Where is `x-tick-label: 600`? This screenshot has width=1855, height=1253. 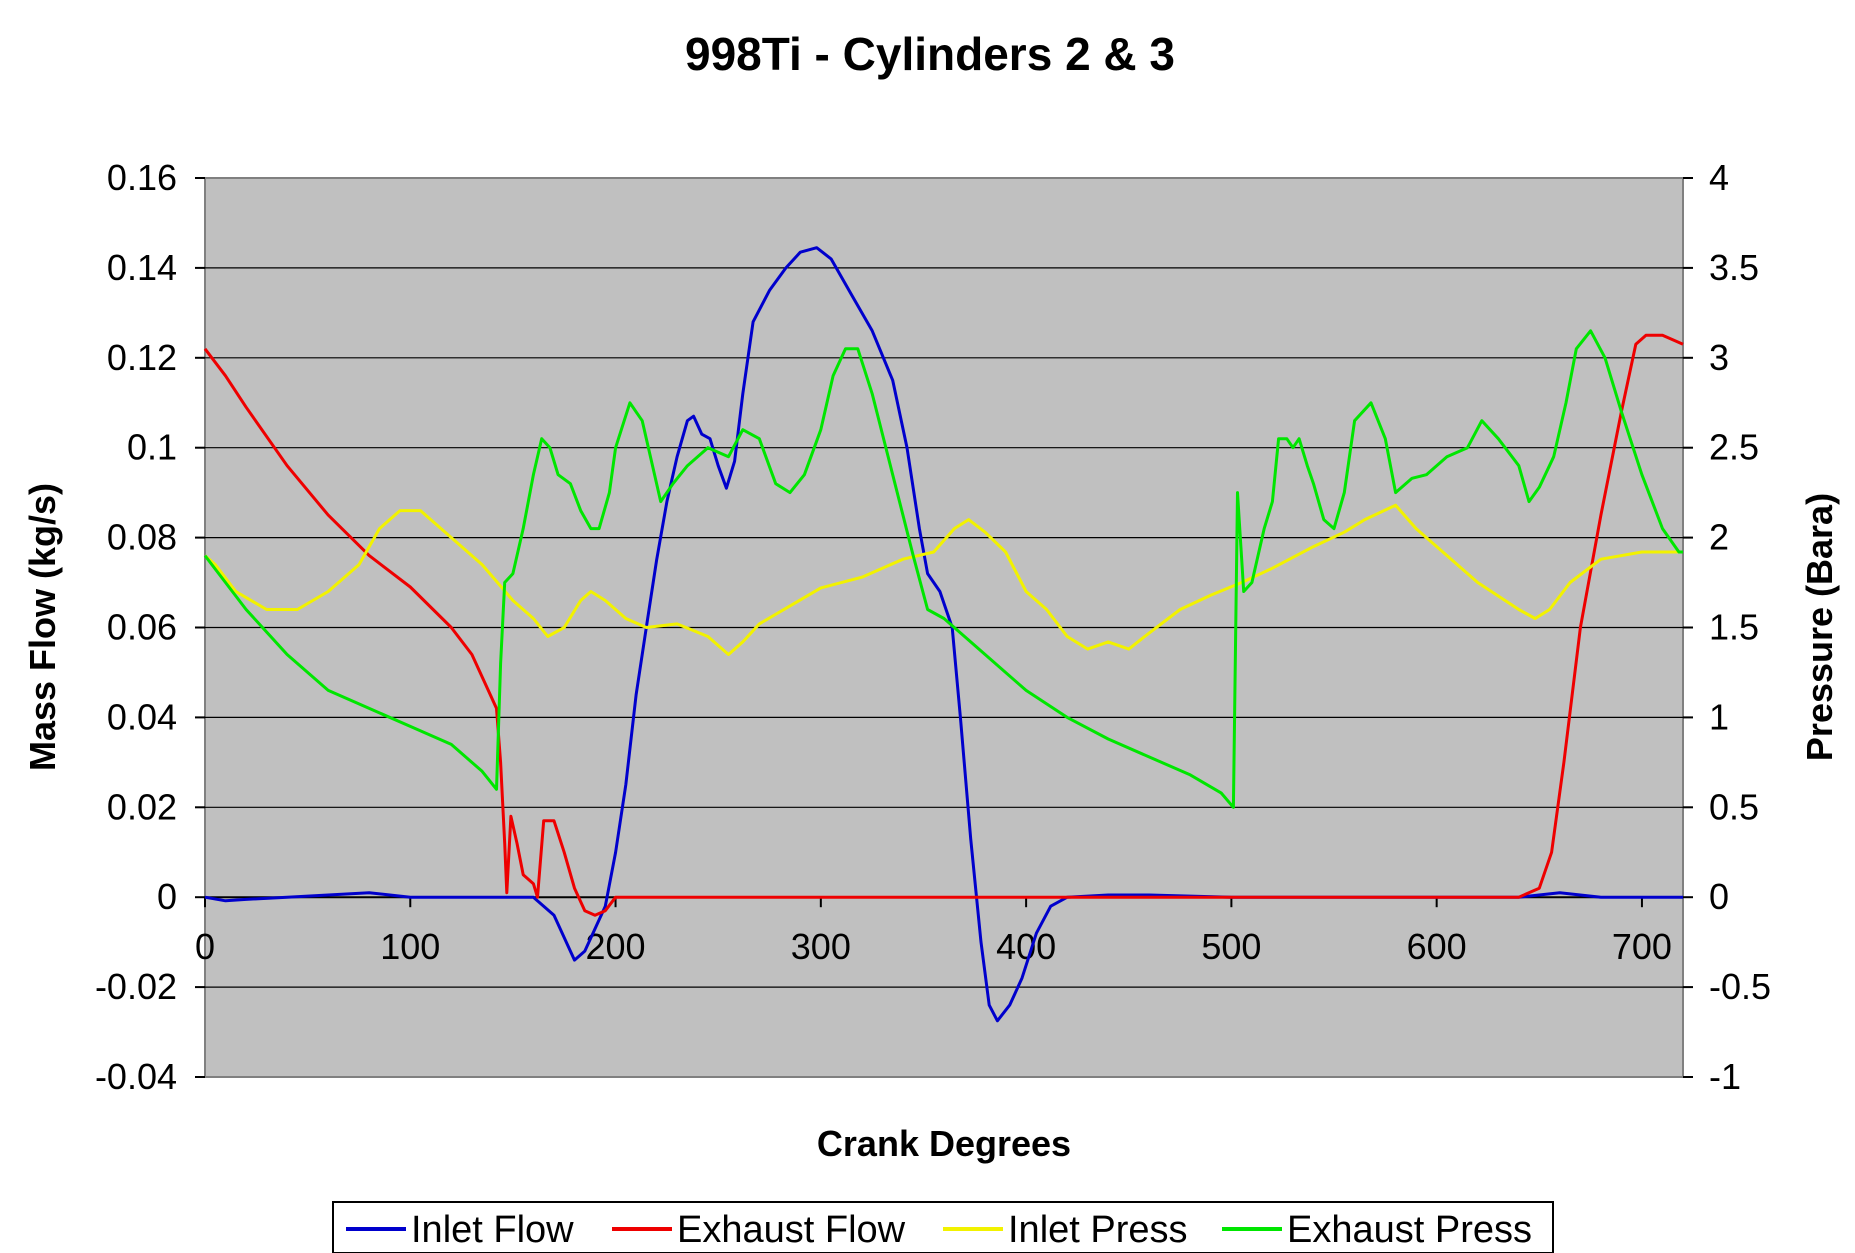
x-tick-label: 600 is located at coordinates (1437, 946).